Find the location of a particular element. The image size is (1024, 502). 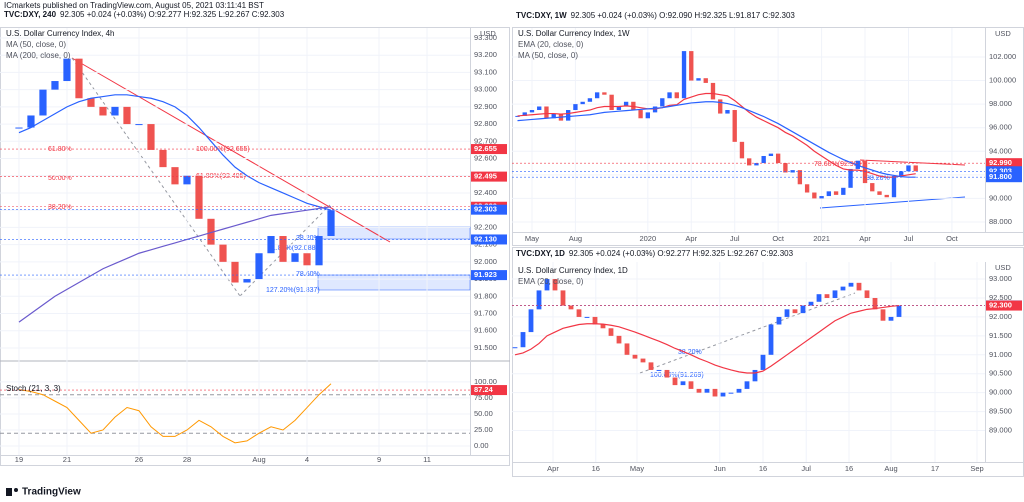

fib-label: 100.00%(91.269) is located at coordinates (677, 375).